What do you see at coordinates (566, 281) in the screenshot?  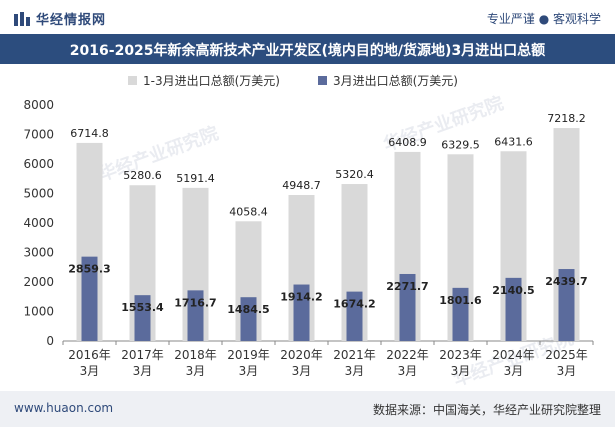 I see `data-label-series-2: 2439.7` at bounding box center [566, 281].